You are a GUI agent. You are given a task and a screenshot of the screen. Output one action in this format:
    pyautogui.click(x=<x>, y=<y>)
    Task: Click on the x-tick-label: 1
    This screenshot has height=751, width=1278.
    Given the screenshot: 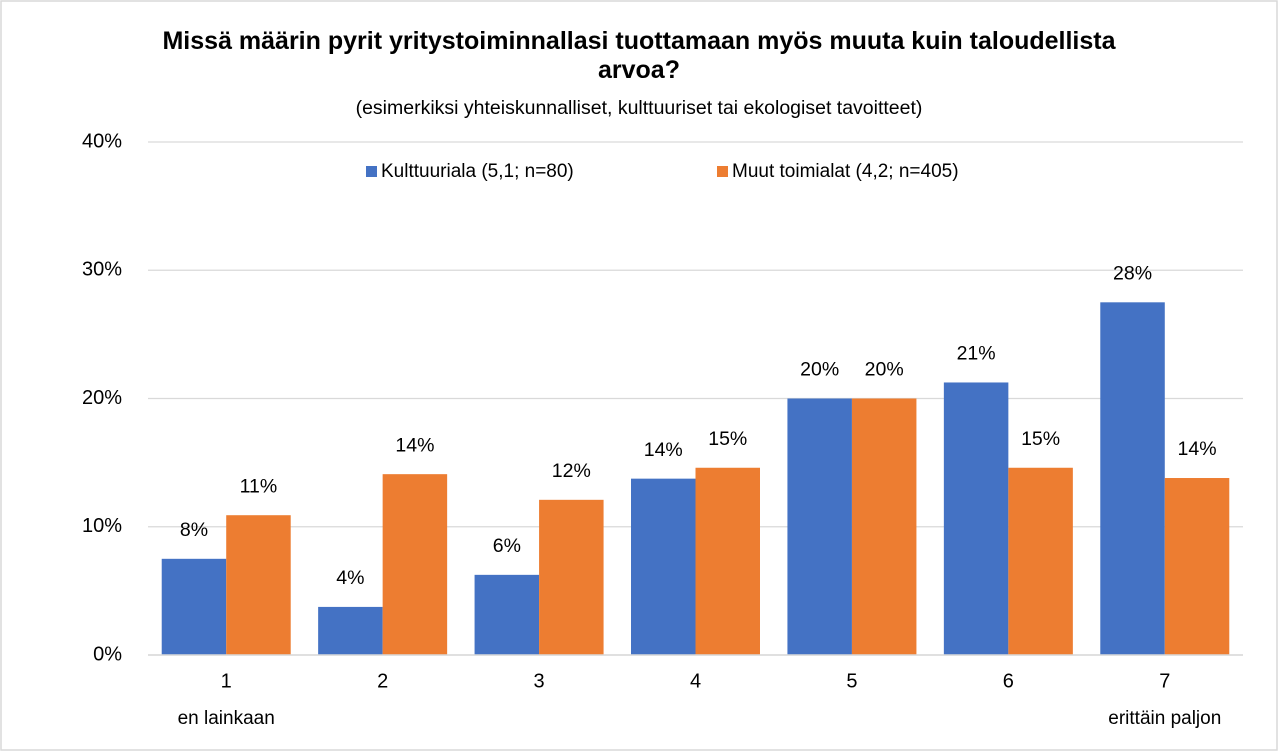 What is the action you would take?
    pyautogui.click(x=226, y=681)
    